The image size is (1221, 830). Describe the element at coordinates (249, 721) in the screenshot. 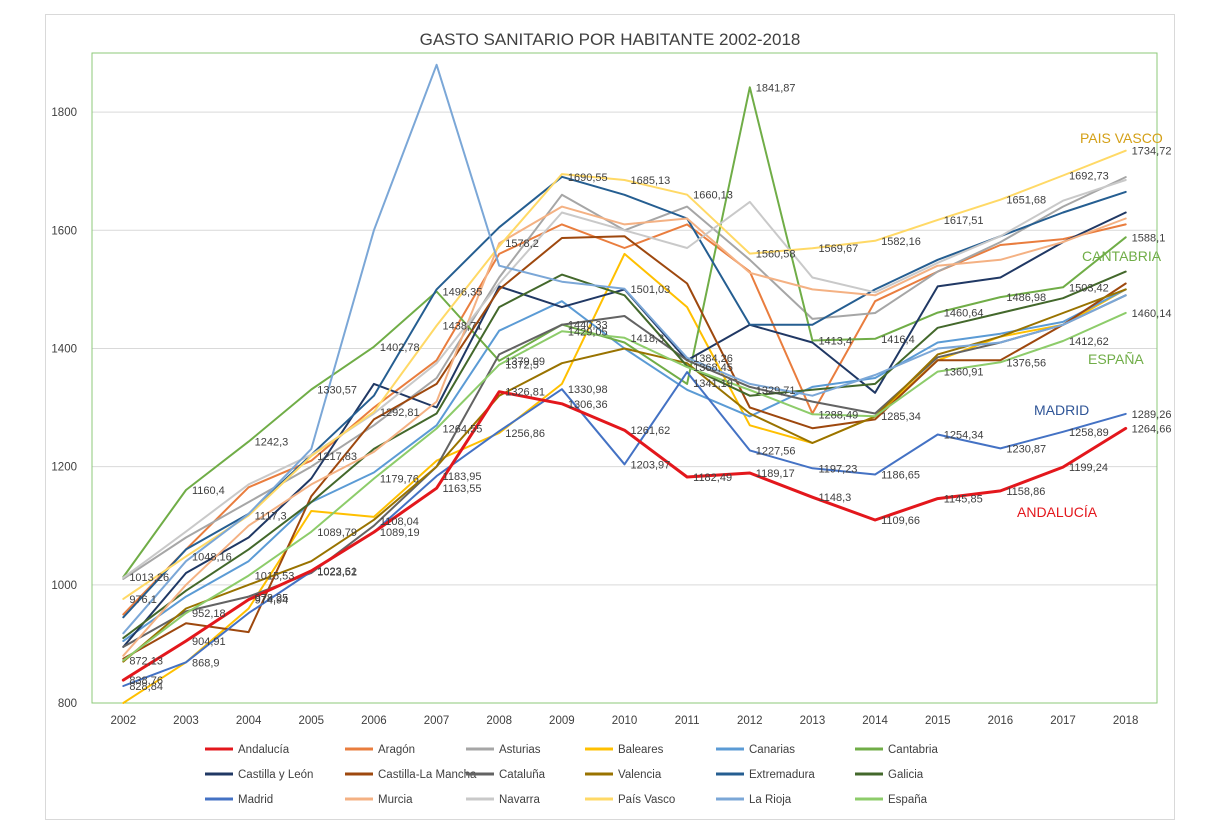

I see `x-tick-label: 2004` at that location.